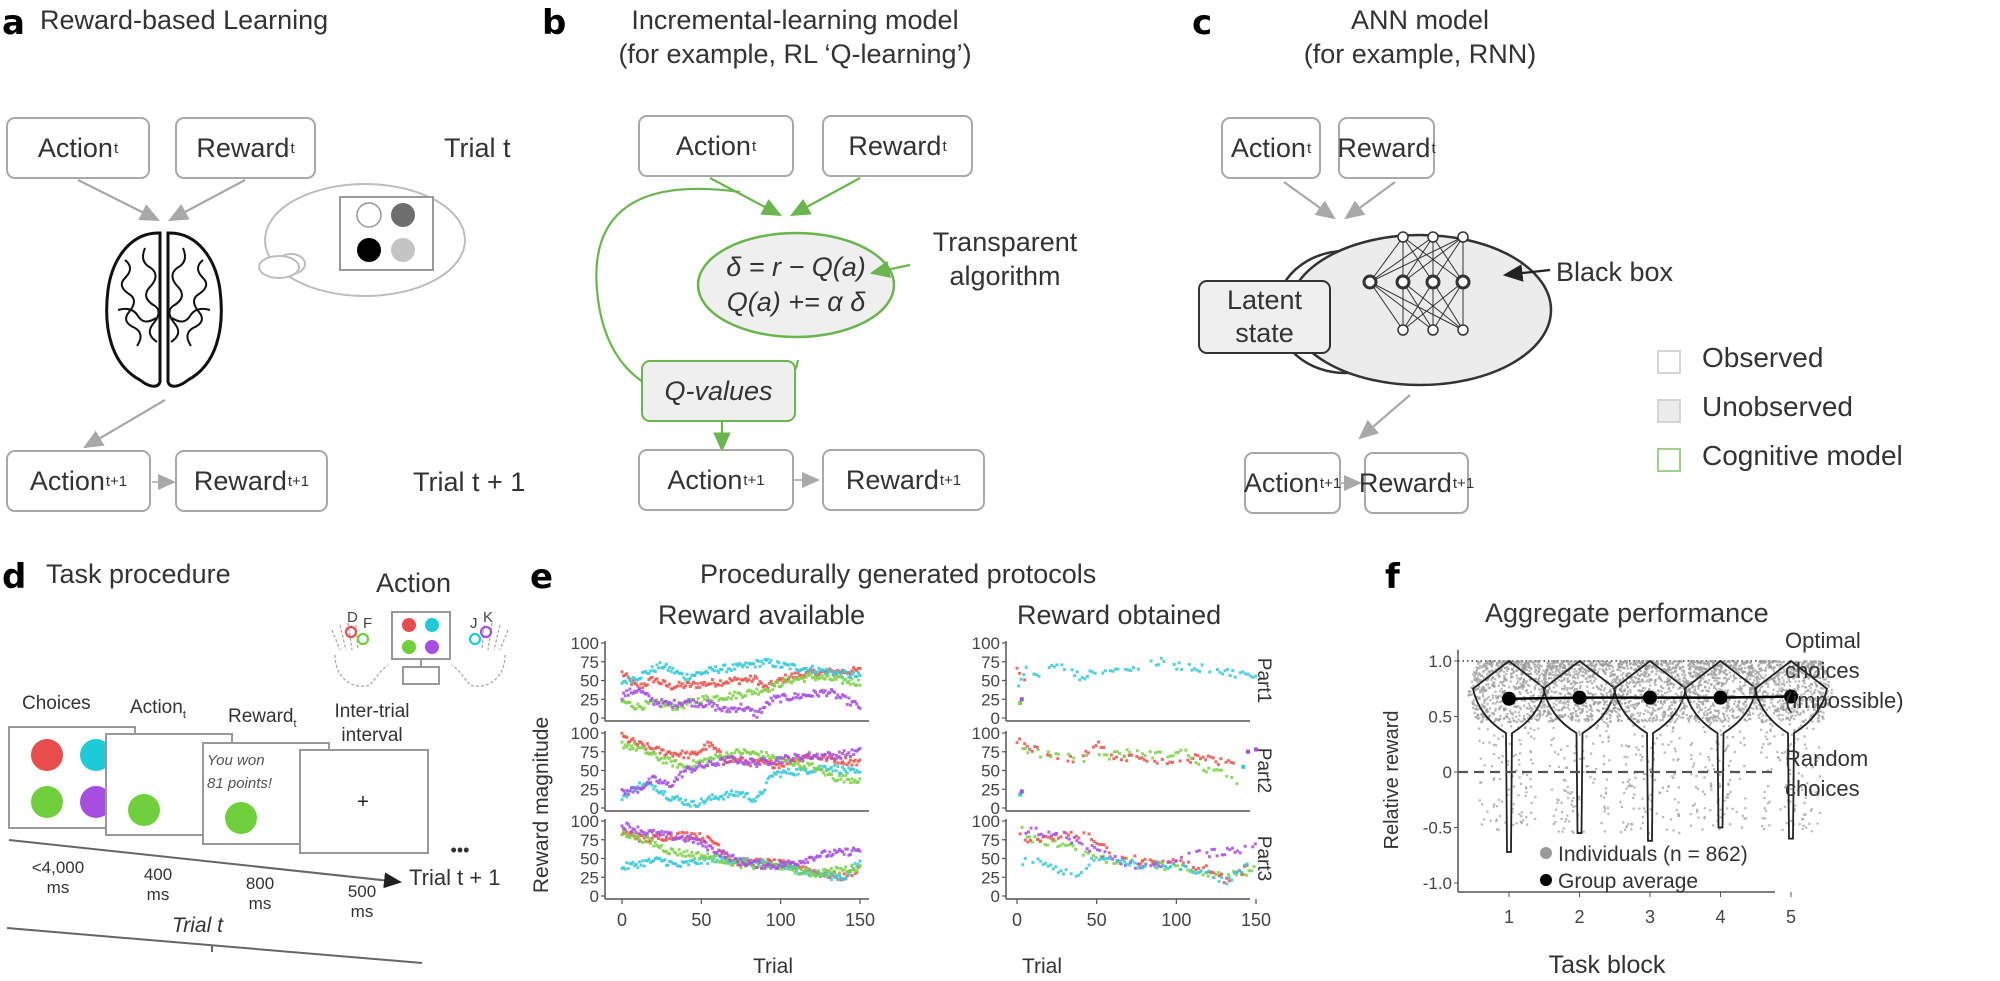  I want to click on subscript: t, so click(754, 146).